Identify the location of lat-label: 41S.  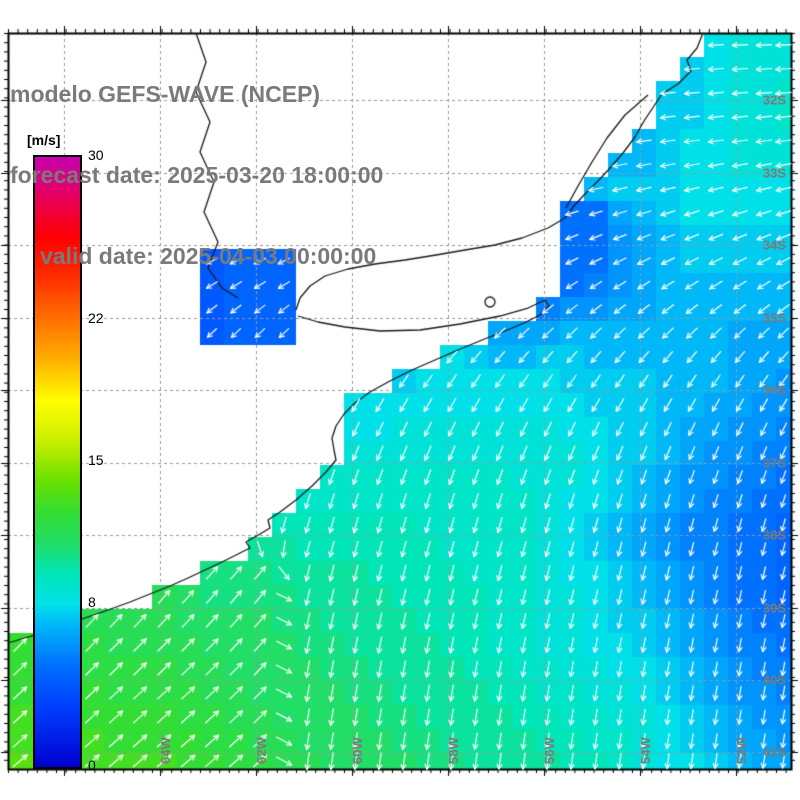
(774, 752).